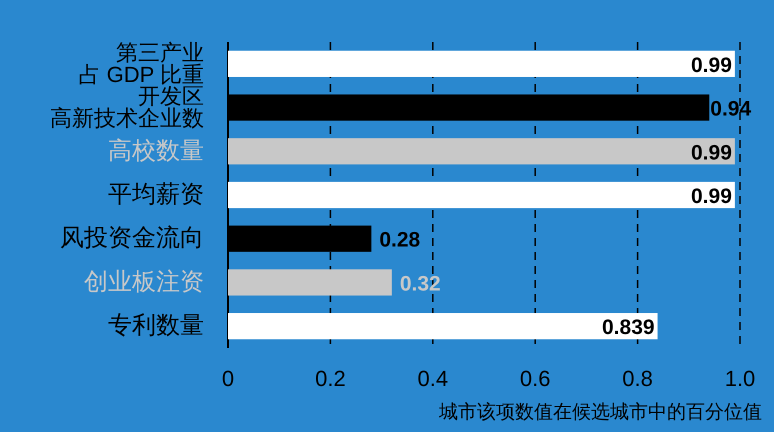 The width and height of the screenshot is (774, 432). What do you see at coordinates (156, 326) in the screenshot?
I see `y-tick-label: 专利数量` at bounding box center [156, 326].